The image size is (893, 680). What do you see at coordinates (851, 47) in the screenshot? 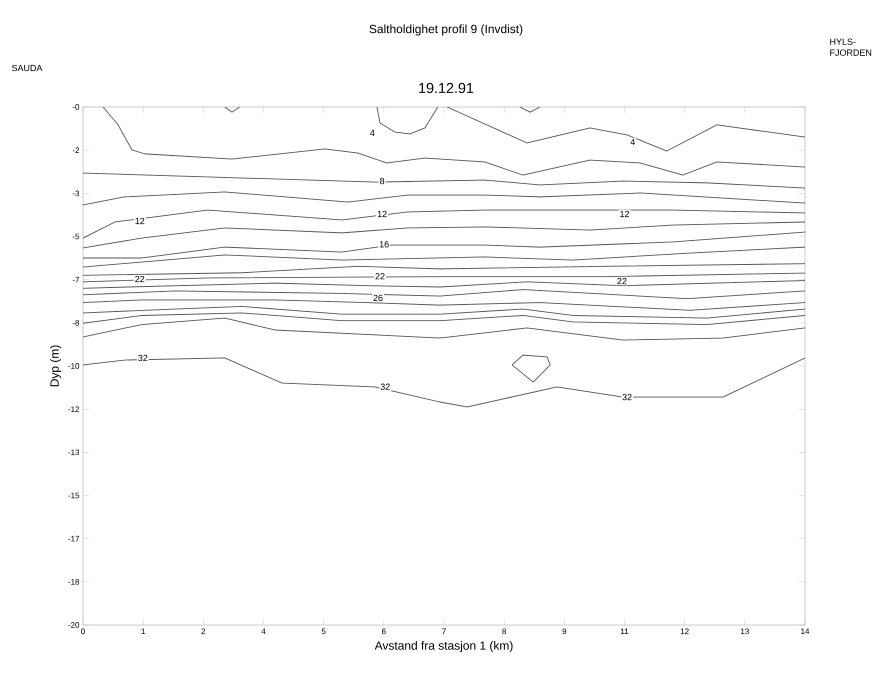
I see `text: HYLS-FJORDEN` at bounding box center [851, 47].